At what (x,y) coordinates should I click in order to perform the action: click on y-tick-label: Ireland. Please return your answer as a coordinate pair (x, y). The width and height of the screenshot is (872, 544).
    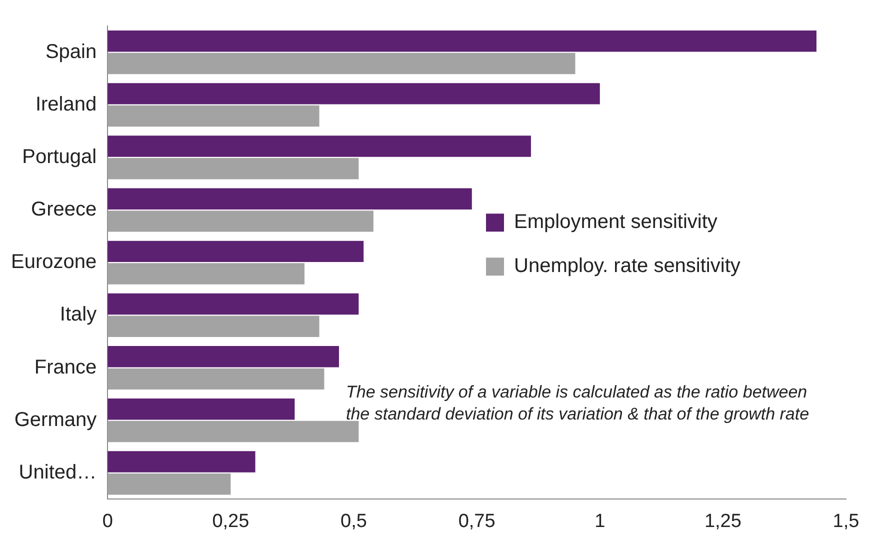
    Looking at the image, I should click on (66, 104).